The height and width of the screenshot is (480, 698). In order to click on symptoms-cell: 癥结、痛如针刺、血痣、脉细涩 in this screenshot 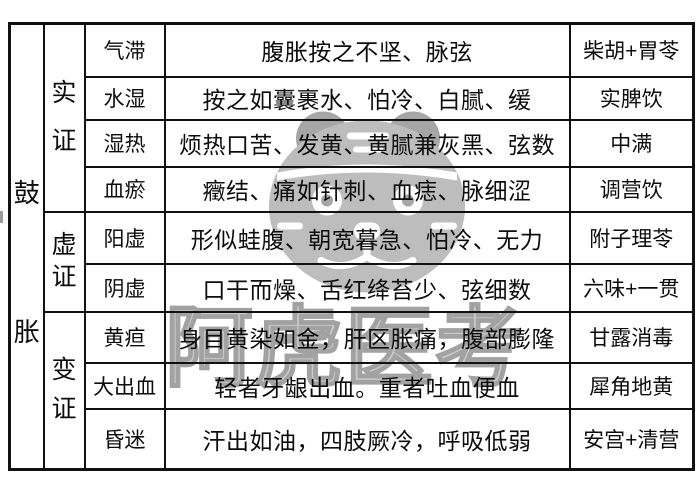, I will do `click(367, 189)`.